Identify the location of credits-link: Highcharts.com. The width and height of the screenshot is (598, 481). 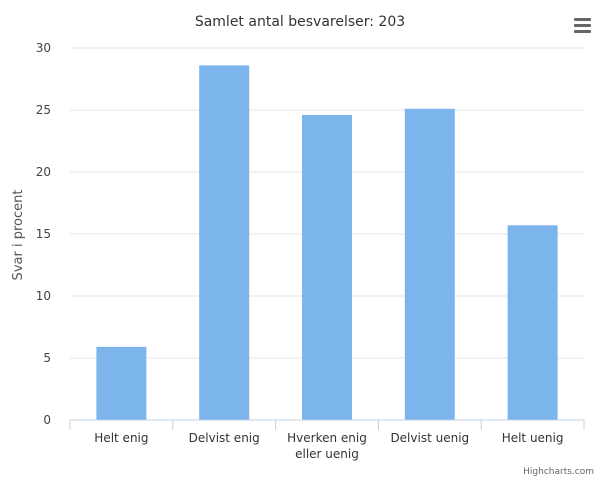
(558, 472).